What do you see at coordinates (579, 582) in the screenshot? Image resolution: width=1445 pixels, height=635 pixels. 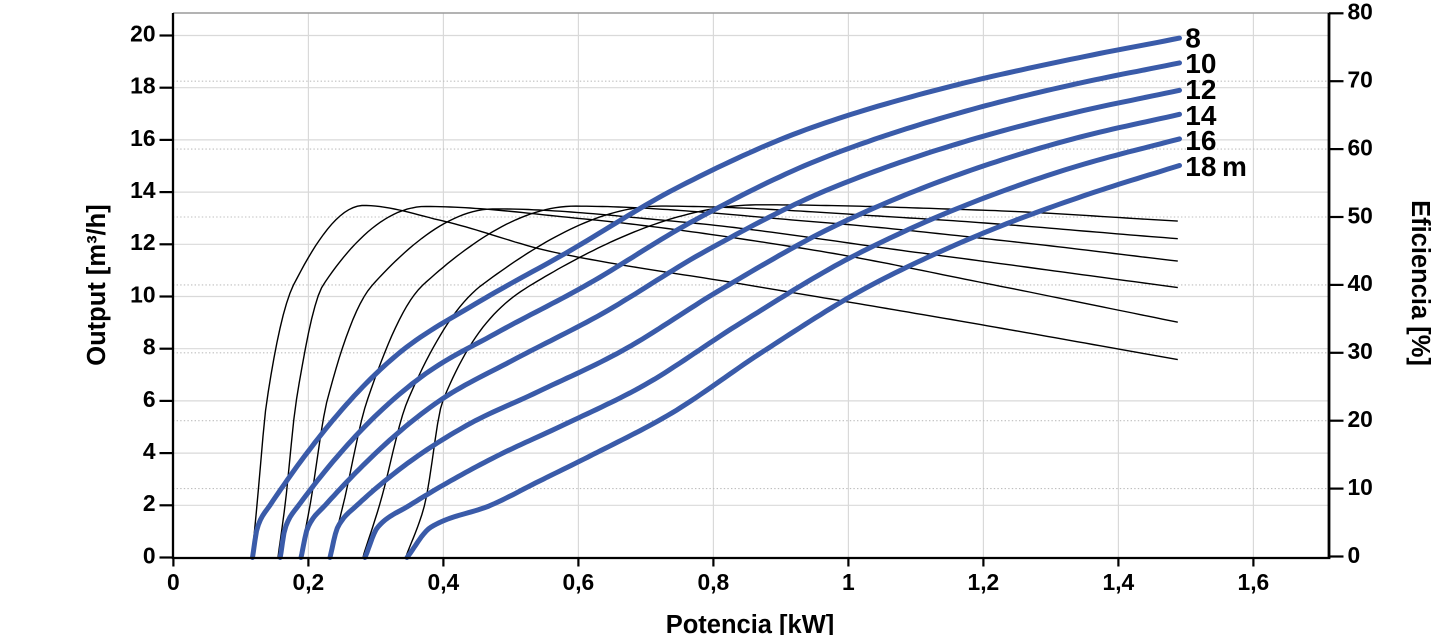 I see `svg-text: 0,6` at bounding box center [579, 582].